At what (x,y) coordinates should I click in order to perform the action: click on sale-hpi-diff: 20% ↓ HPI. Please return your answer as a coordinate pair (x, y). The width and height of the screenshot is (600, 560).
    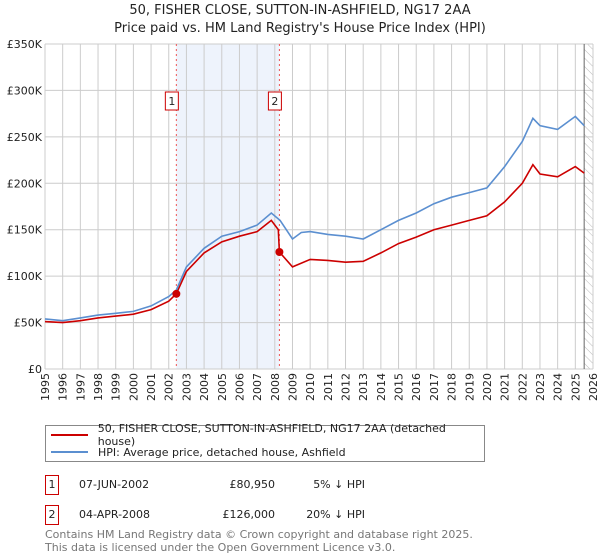
    Looking at the image, I should click on (335, 514).